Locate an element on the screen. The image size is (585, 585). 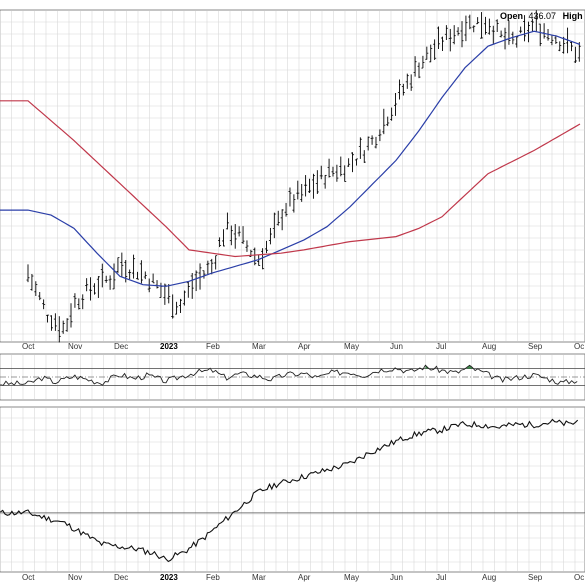
price-x-tick-label: Dec is located at coordinates (121, 346).